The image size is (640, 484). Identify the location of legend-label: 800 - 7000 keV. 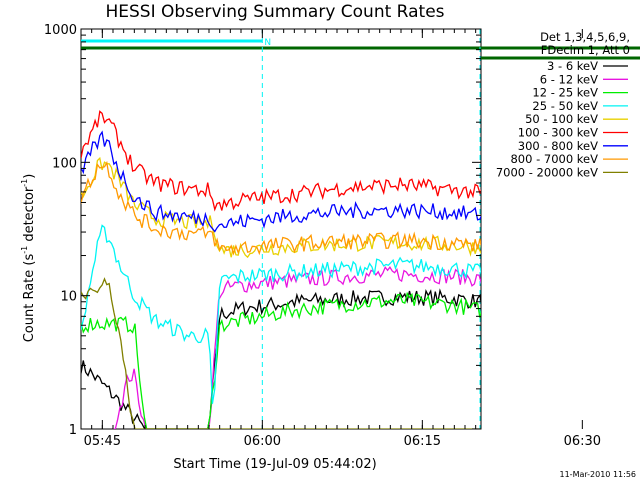
(554, 159).